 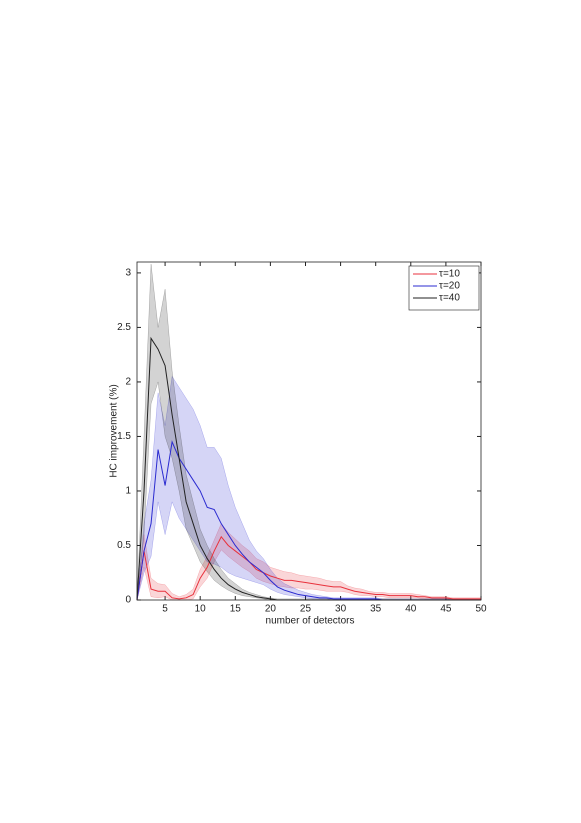 I want to click on x-tick-label: 45, so click(x=446, y=609).